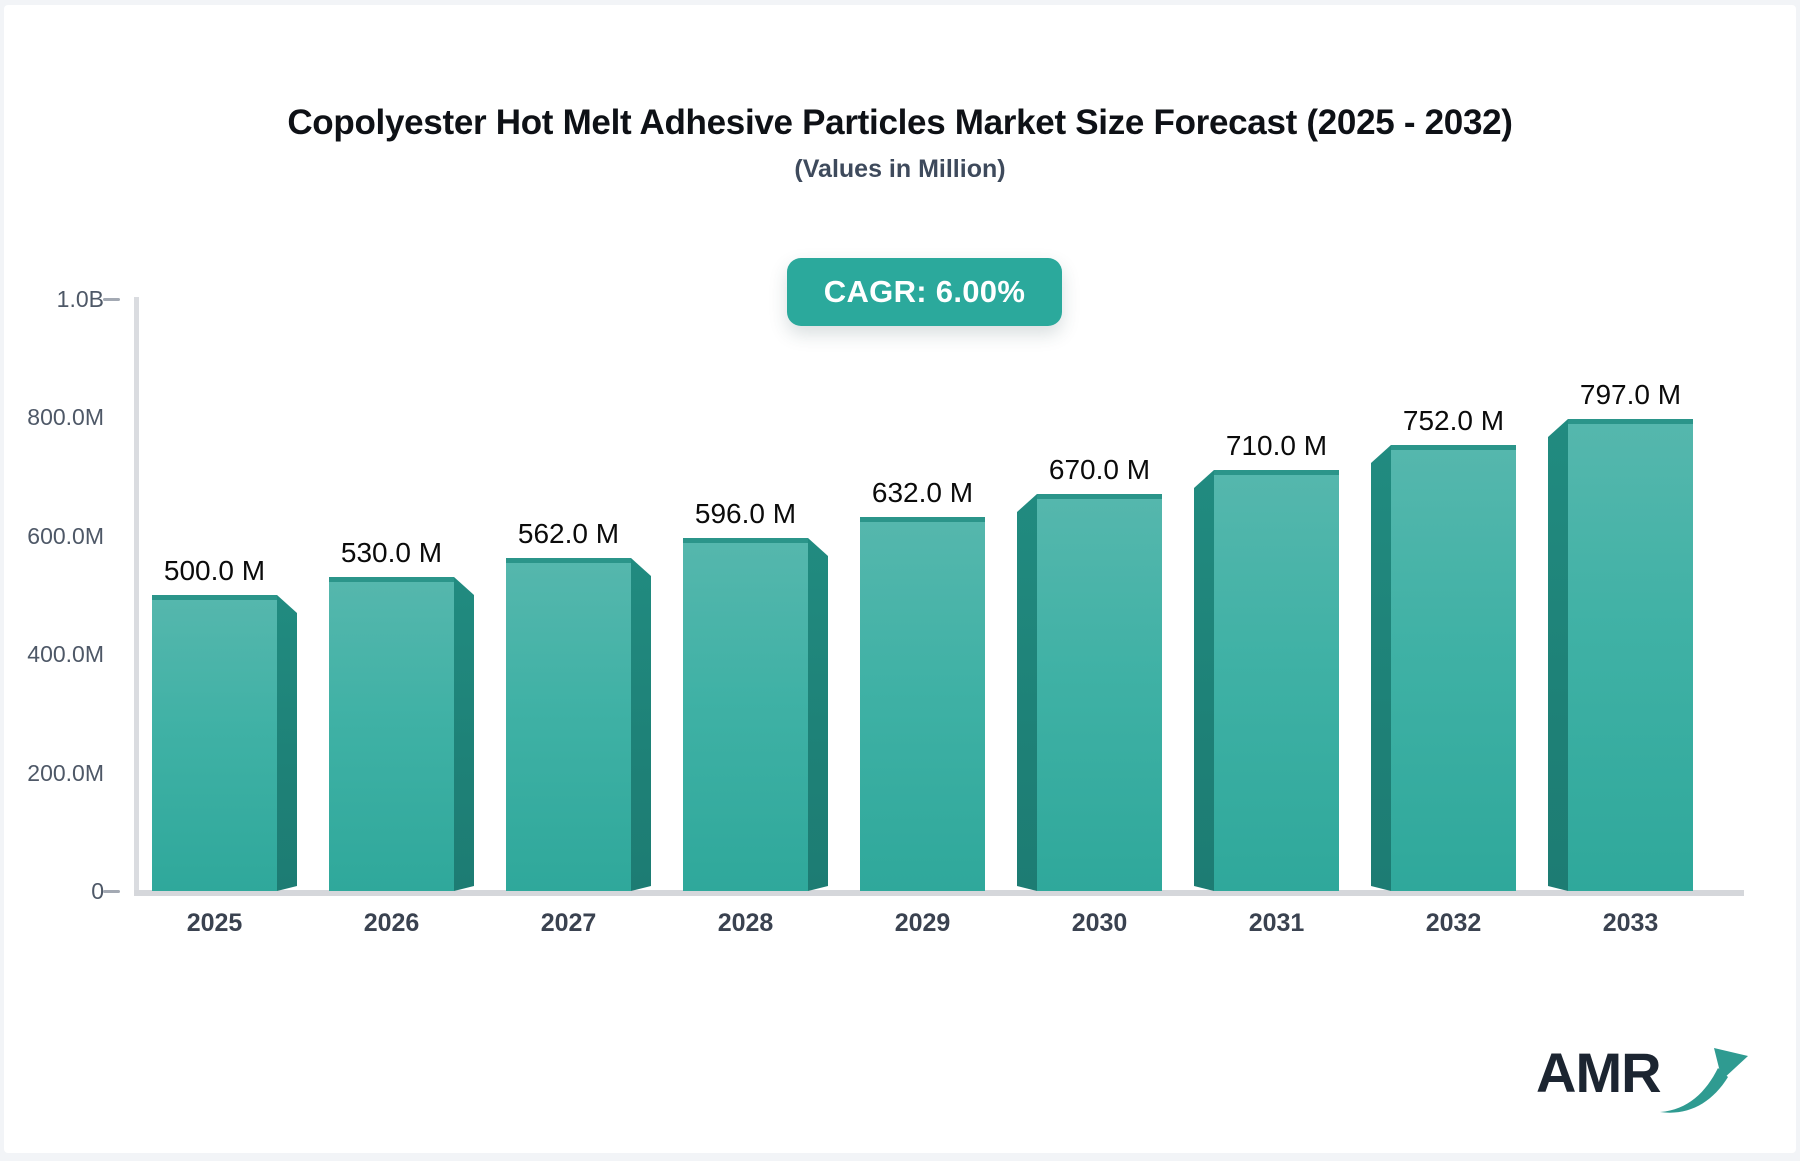 This screenshot has height=1161, width=1800. Describe the element at coordinates (1204, 680) in the screenshot. I see `bar-side-2031` at that location.